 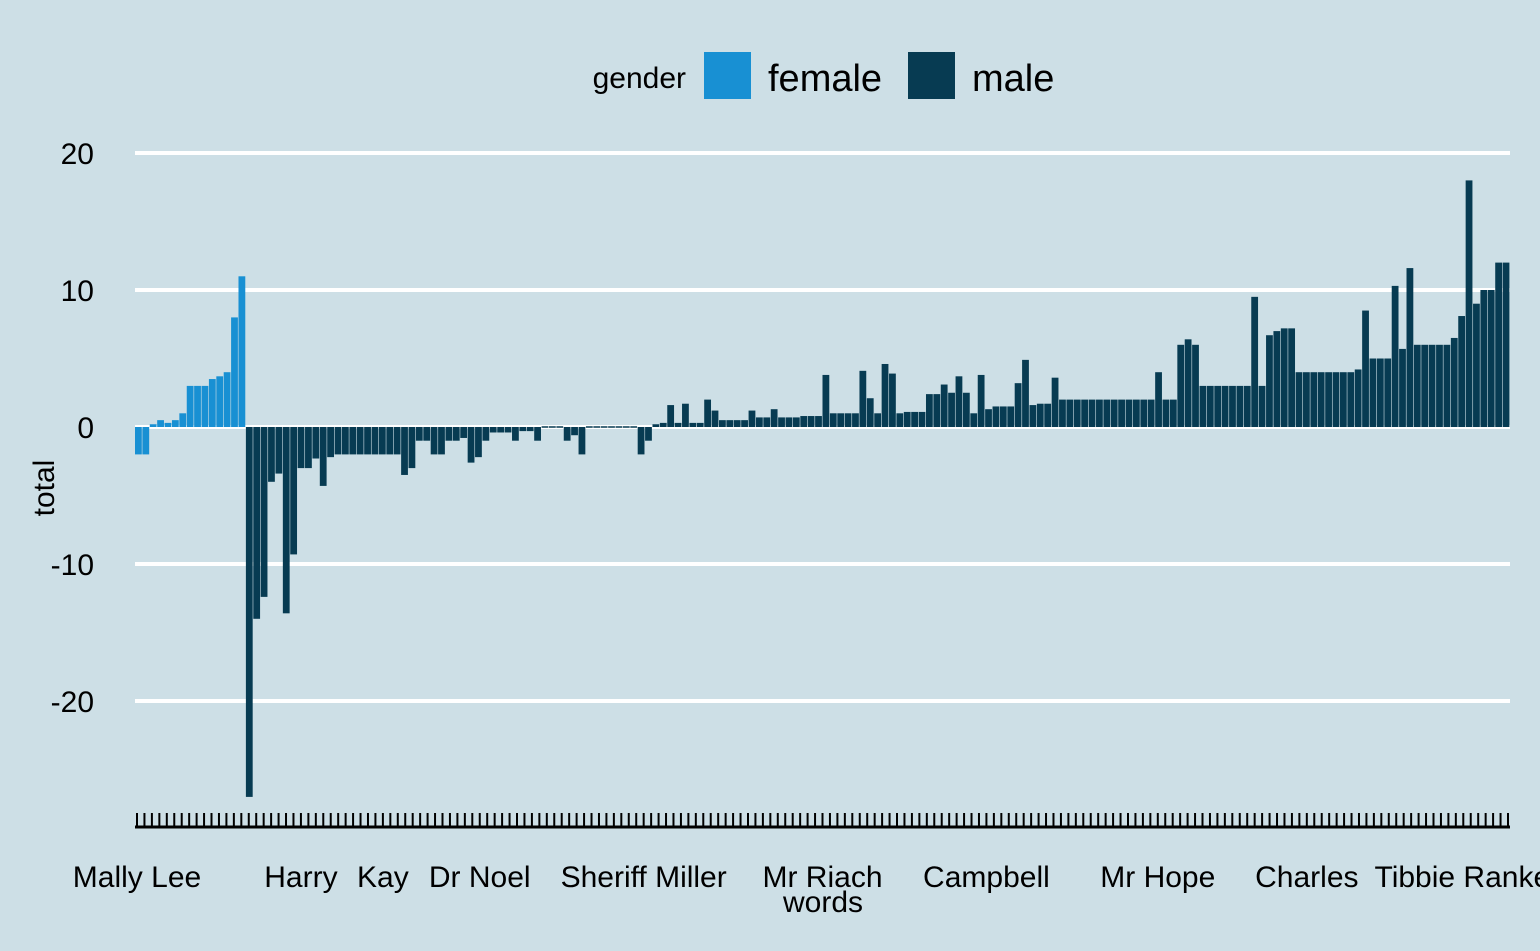 I want to click on legend-label-female: female, so click(x=825, y=79).